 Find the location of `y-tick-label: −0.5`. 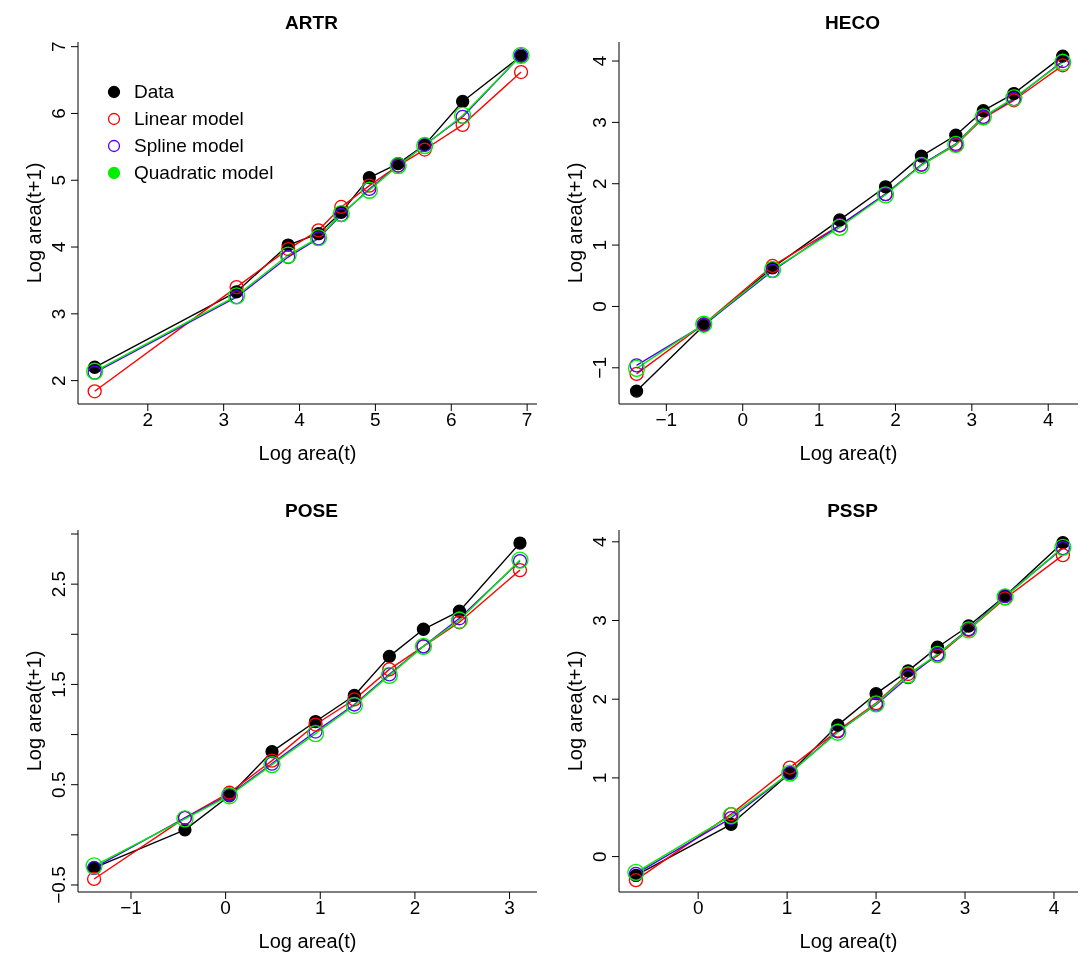

y-tick-label: −0.5 is located at coordinates (58, 885).